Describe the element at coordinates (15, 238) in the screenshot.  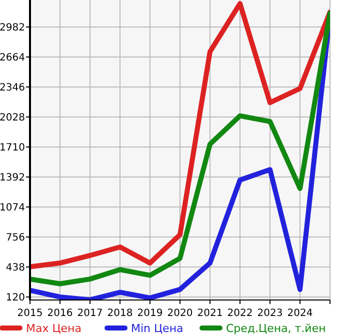
I see `y-tick-label: 756` at that location.